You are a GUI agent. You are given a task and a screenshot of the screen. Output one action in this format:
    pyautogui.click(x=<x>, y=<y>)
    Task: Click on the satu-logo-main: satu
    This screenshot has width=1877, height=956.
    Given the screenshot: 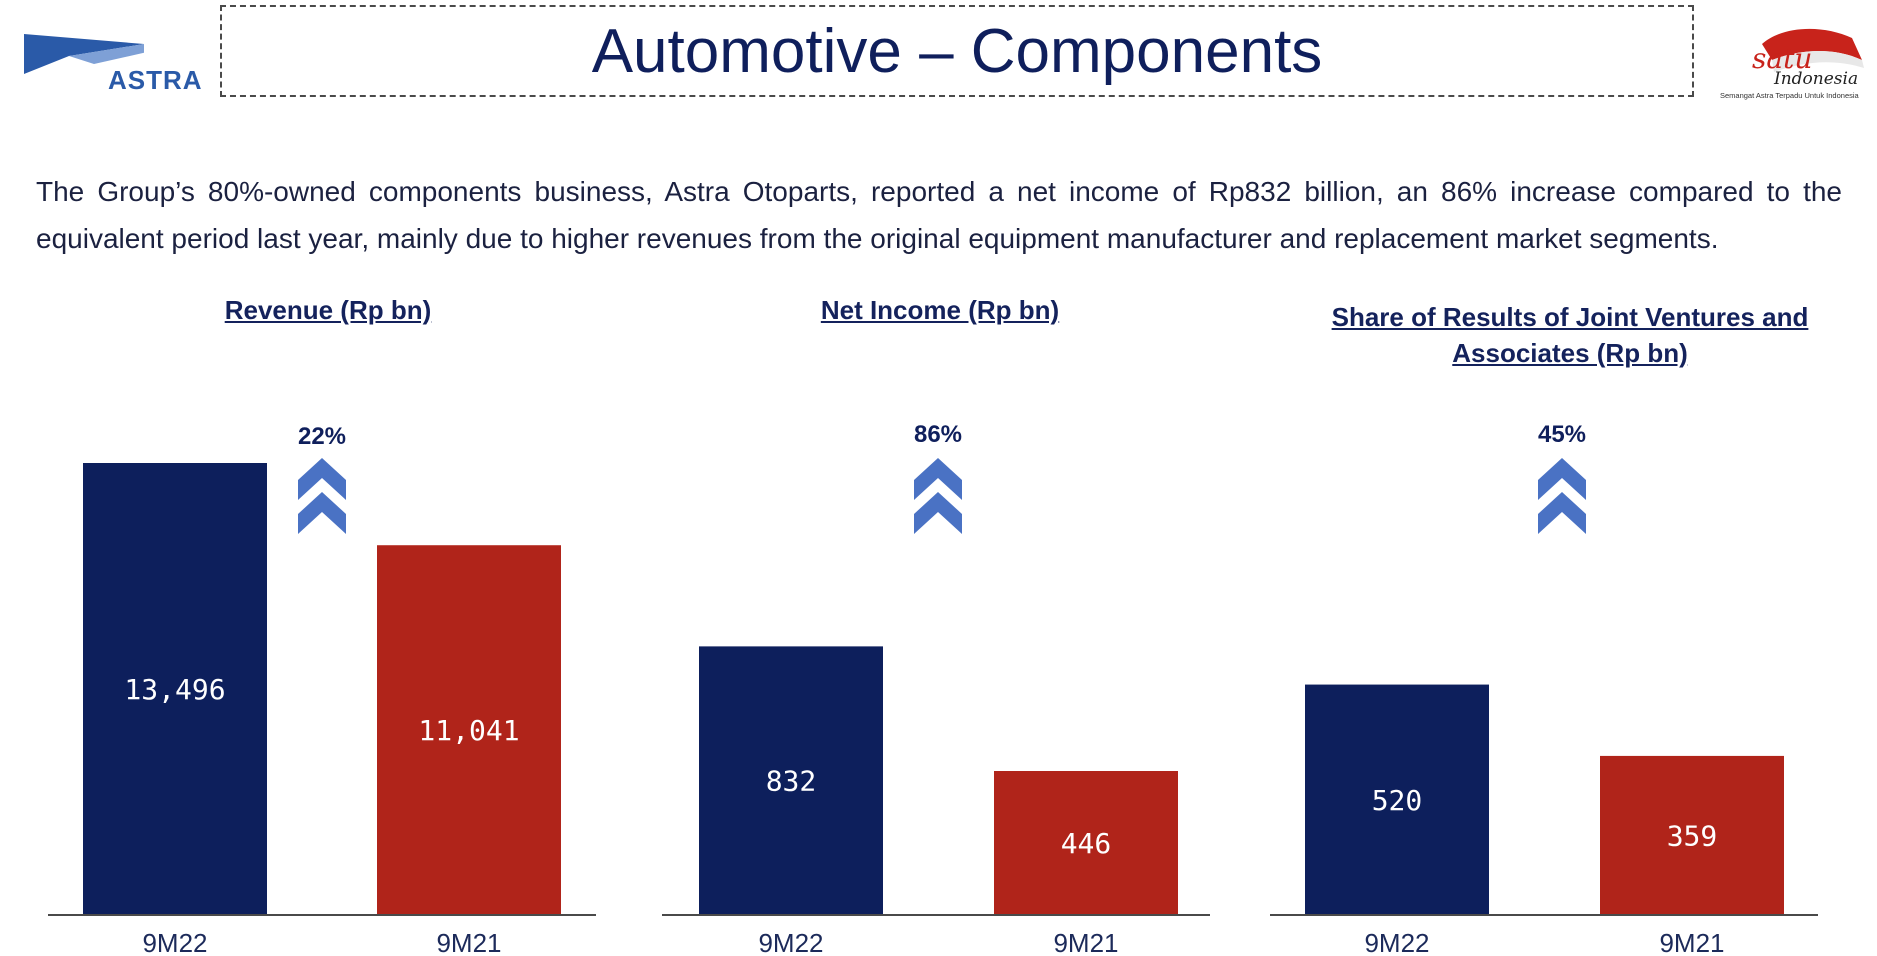 What is the action you would take?
    pyautogui.click(x=1782, y=58)
    